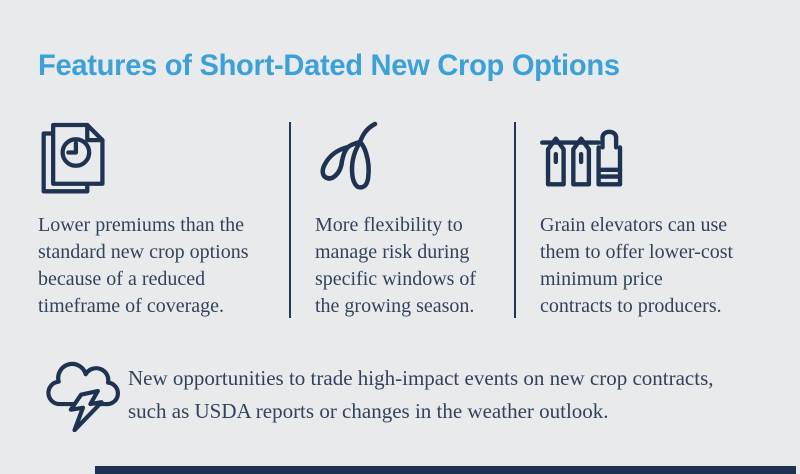  I want to click on footer-accent-bar, so click(445, 470).